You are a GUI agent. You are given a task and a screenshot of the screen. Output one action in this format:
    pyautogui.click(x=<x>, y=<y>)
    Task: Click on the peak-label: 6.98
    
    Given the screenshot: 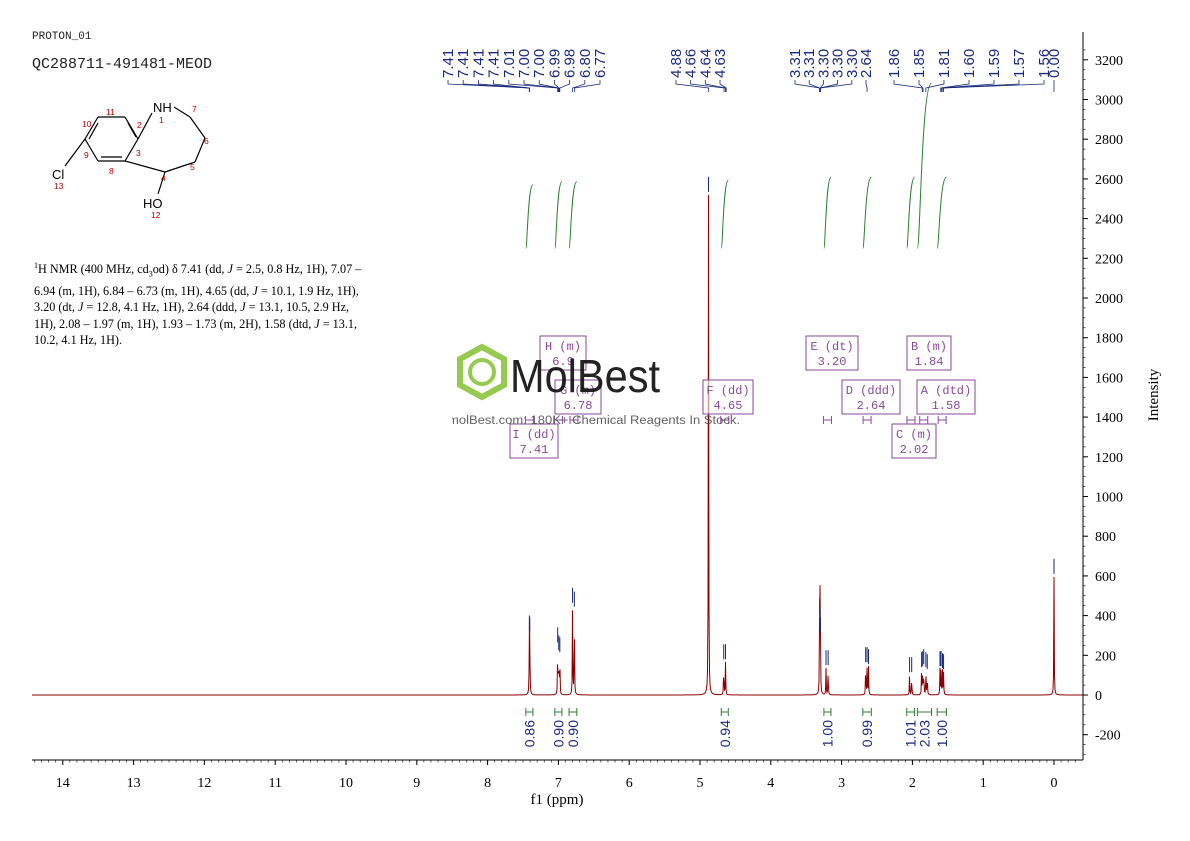 What is the action you would take?
    pyautogui.click(x=570, y=63)
    